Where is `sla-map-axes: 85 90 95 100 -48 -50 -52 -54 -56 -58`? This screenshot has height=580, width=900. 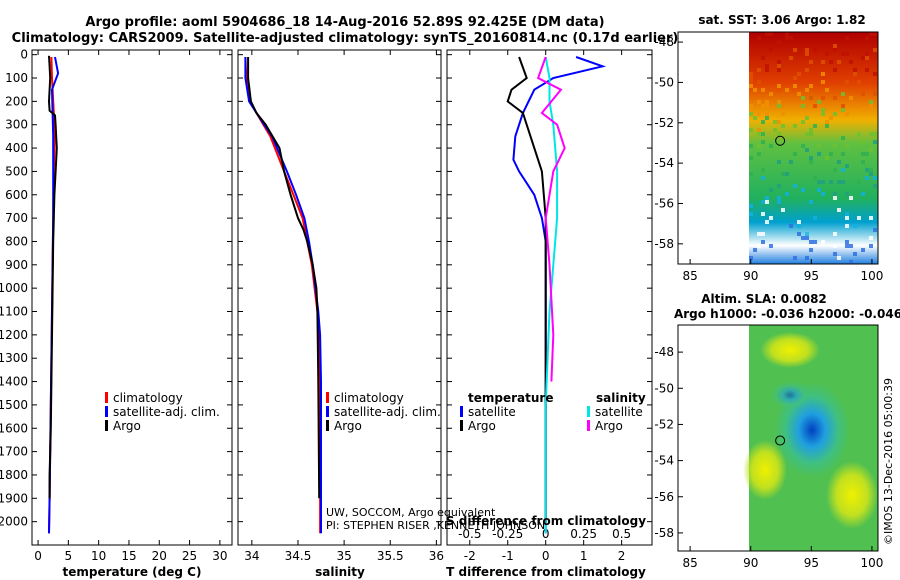 sla-map-axes: 85 90 95 100 -48 -50 -52 -54 -56 -58 is located at coordinates (768, 457).